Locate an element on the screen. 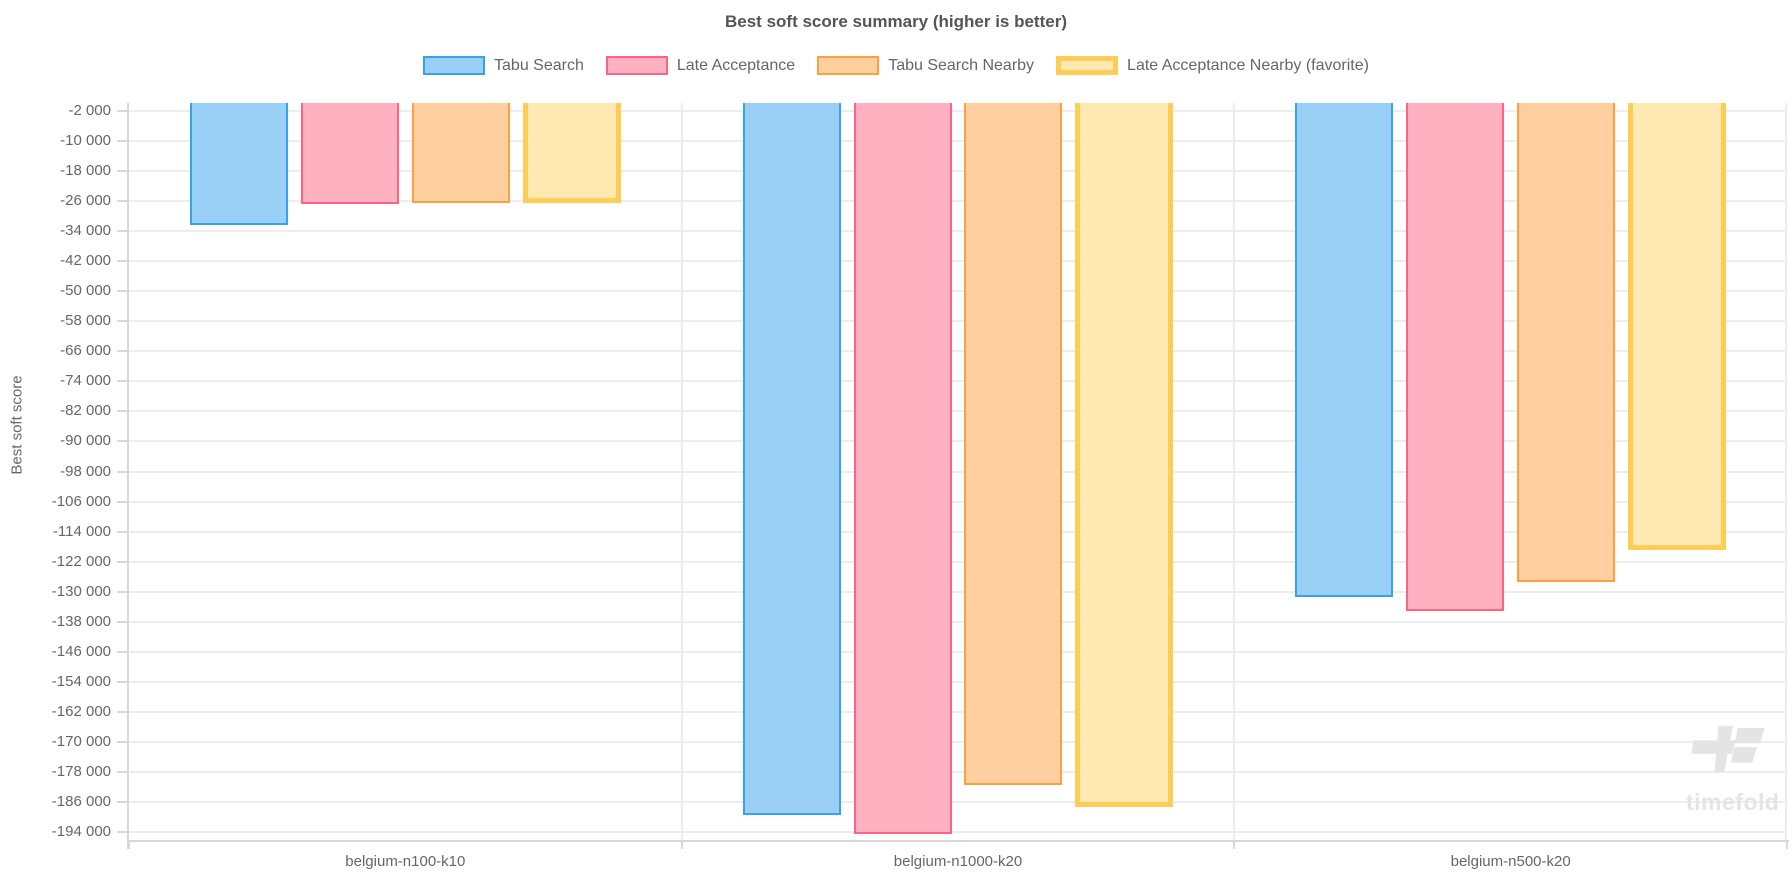  legend-item-tabu-search-nearby: Tabu Search Nearby is located at coordinates (925, 65).